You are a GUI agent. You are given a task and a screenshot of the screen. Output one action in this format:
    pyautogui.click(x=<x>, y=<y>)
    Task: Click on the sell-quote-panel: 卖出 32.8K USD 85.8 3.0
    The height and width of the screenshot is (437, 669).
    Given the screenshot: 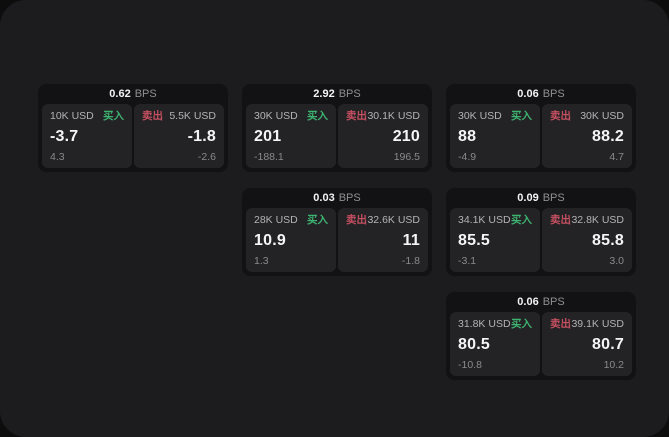 What is the action you would take?
    pyautogui.click(x=587, y=240)
    